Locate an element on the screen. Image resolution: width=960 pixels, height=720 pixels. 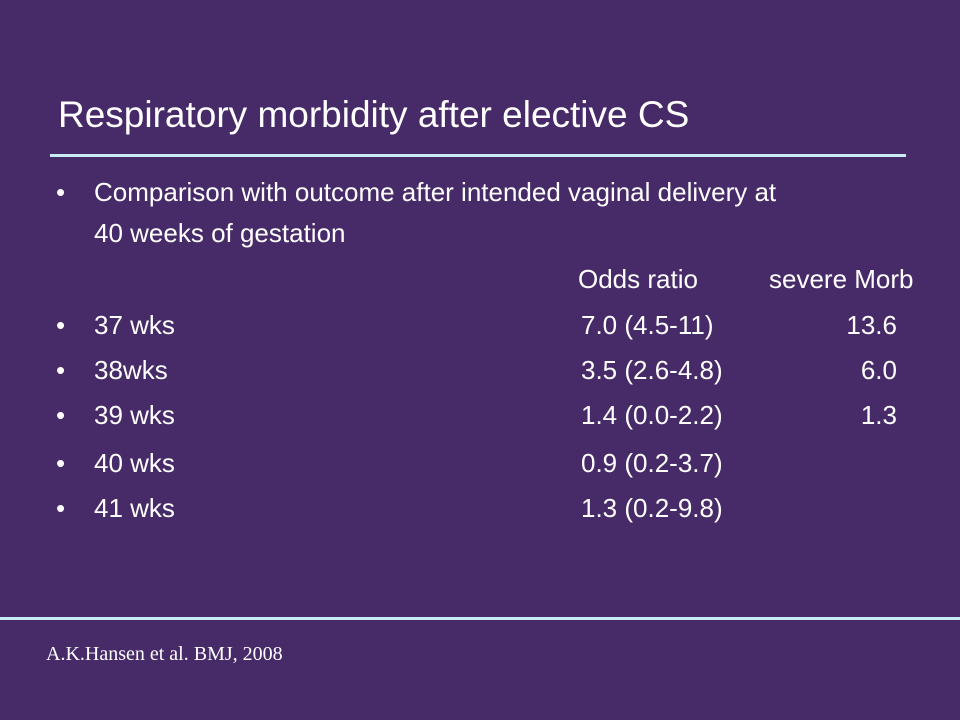
row-label: 40 wks is located at coordinates (134, 463).